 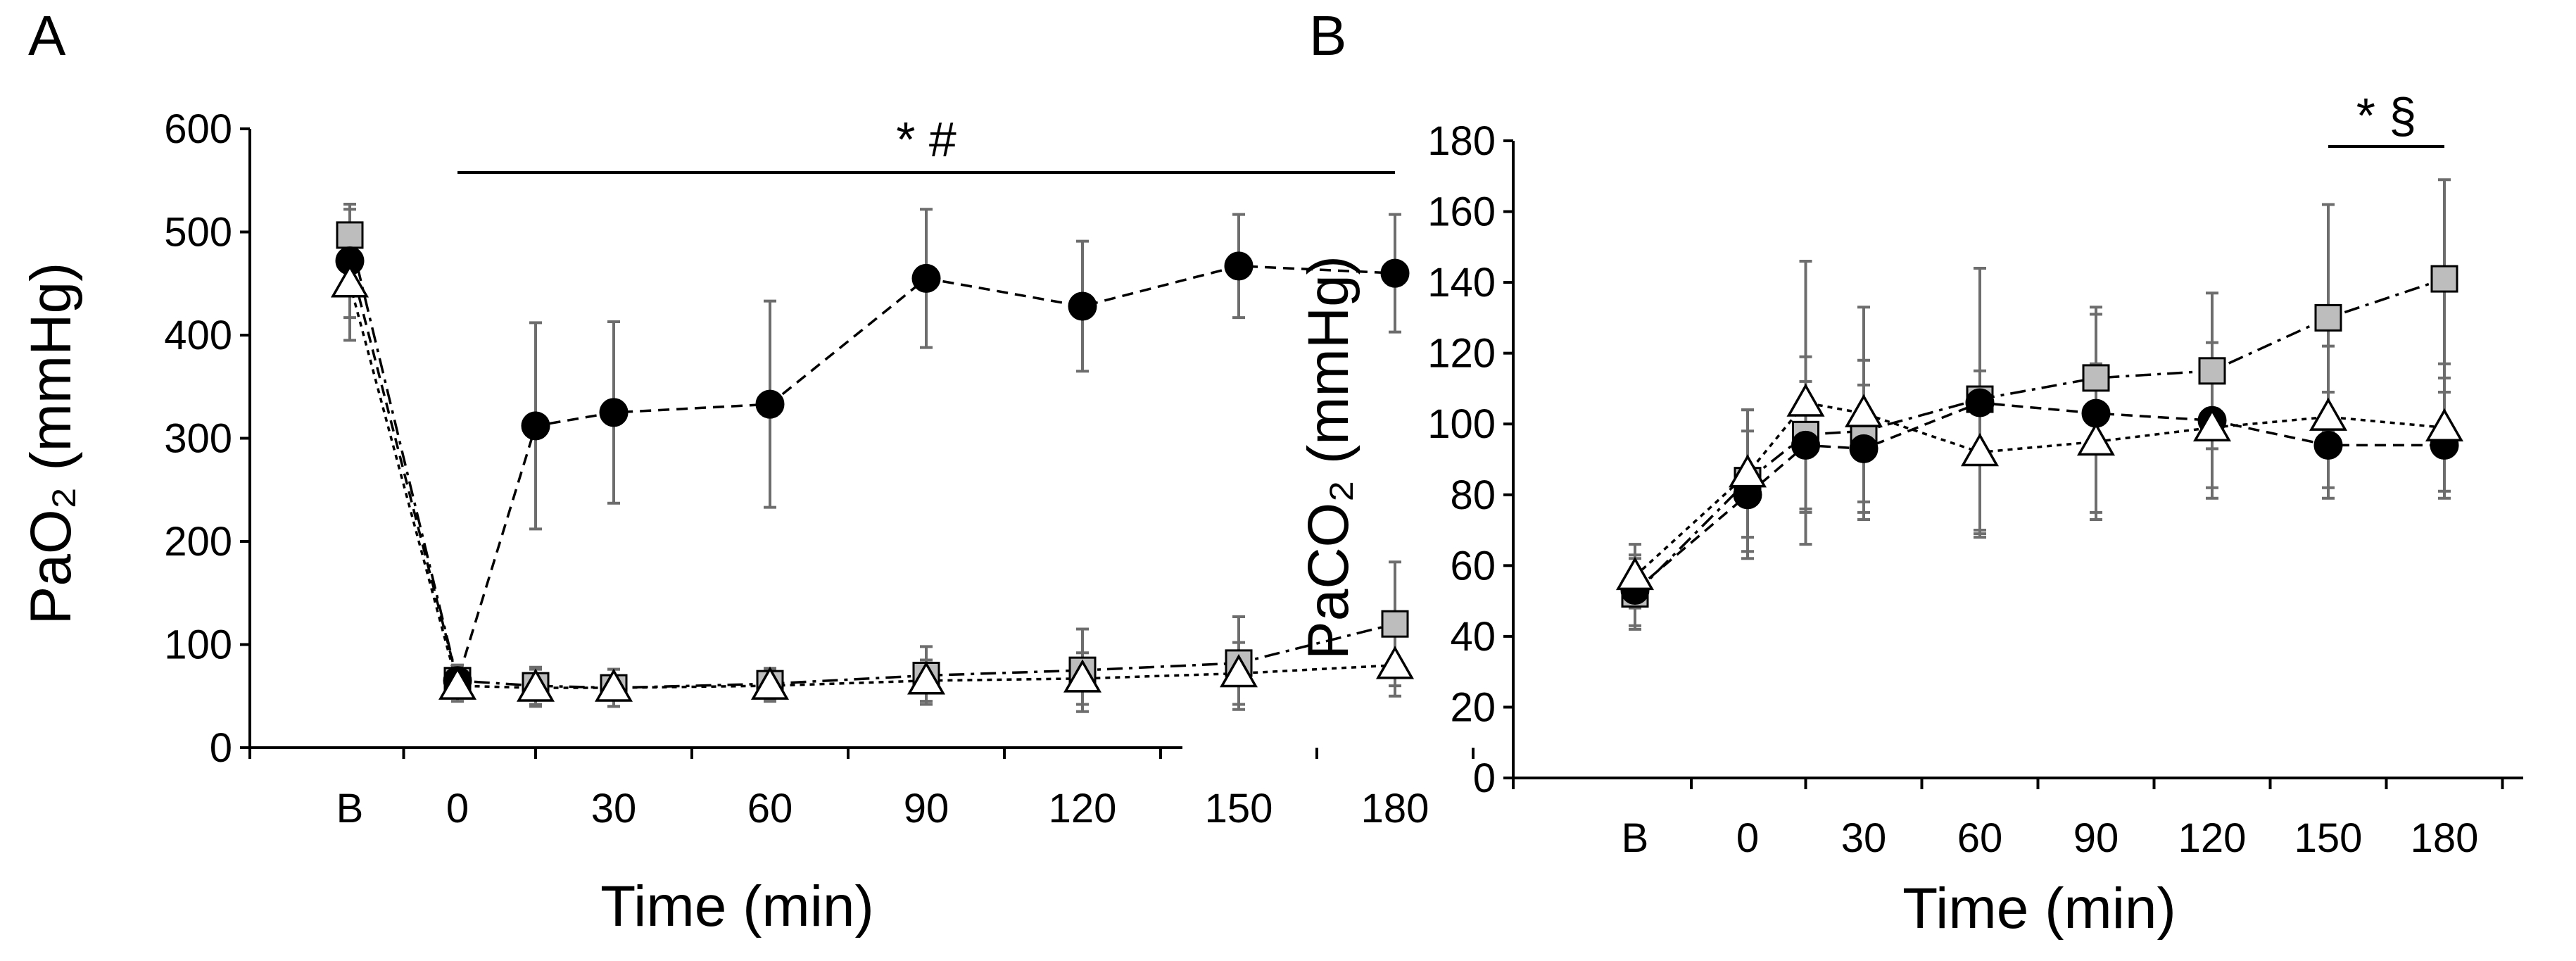 What do you see at coordinates (2386, 116) in the screenshot?
I see `significance-label: * §` at bounding box center [2386, 116].